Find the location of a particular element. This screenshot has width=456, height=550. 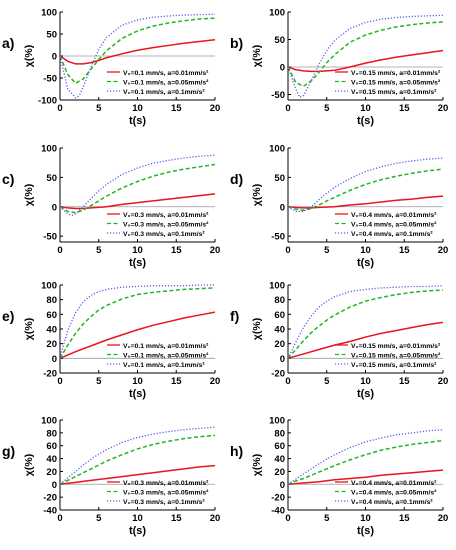

panel-label: d) is located at coordinates (236, 179).